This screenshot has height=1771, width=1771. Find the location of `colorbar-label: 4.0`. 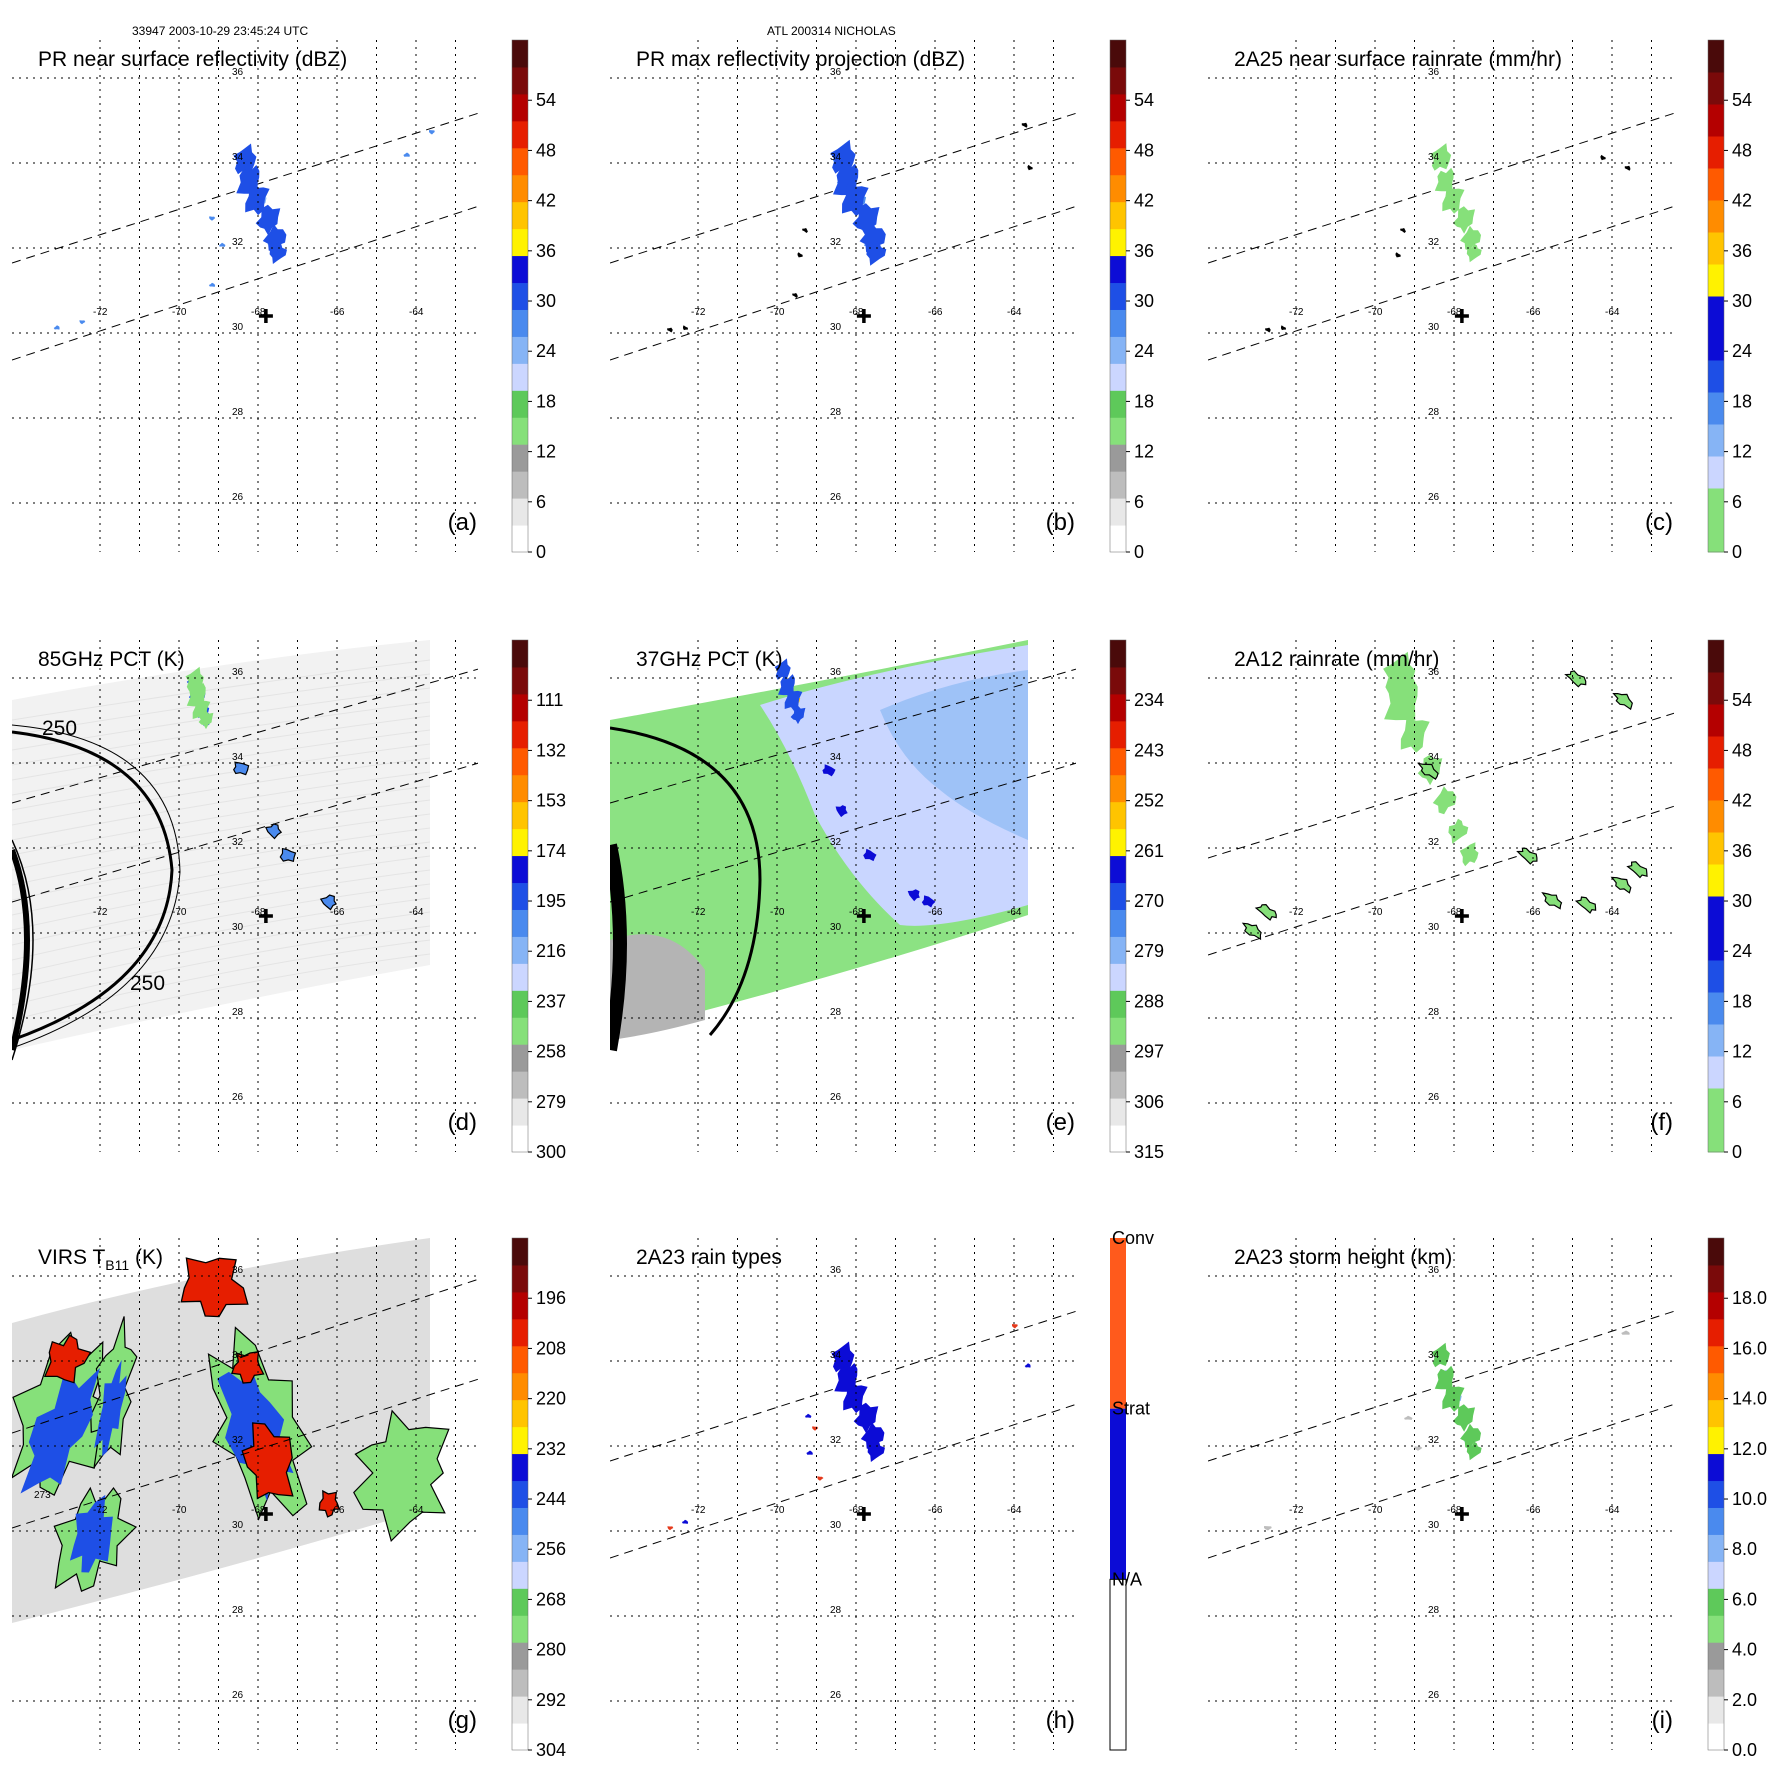

colorbar-label: 4.0 is located at coordinates (1744, 1650).